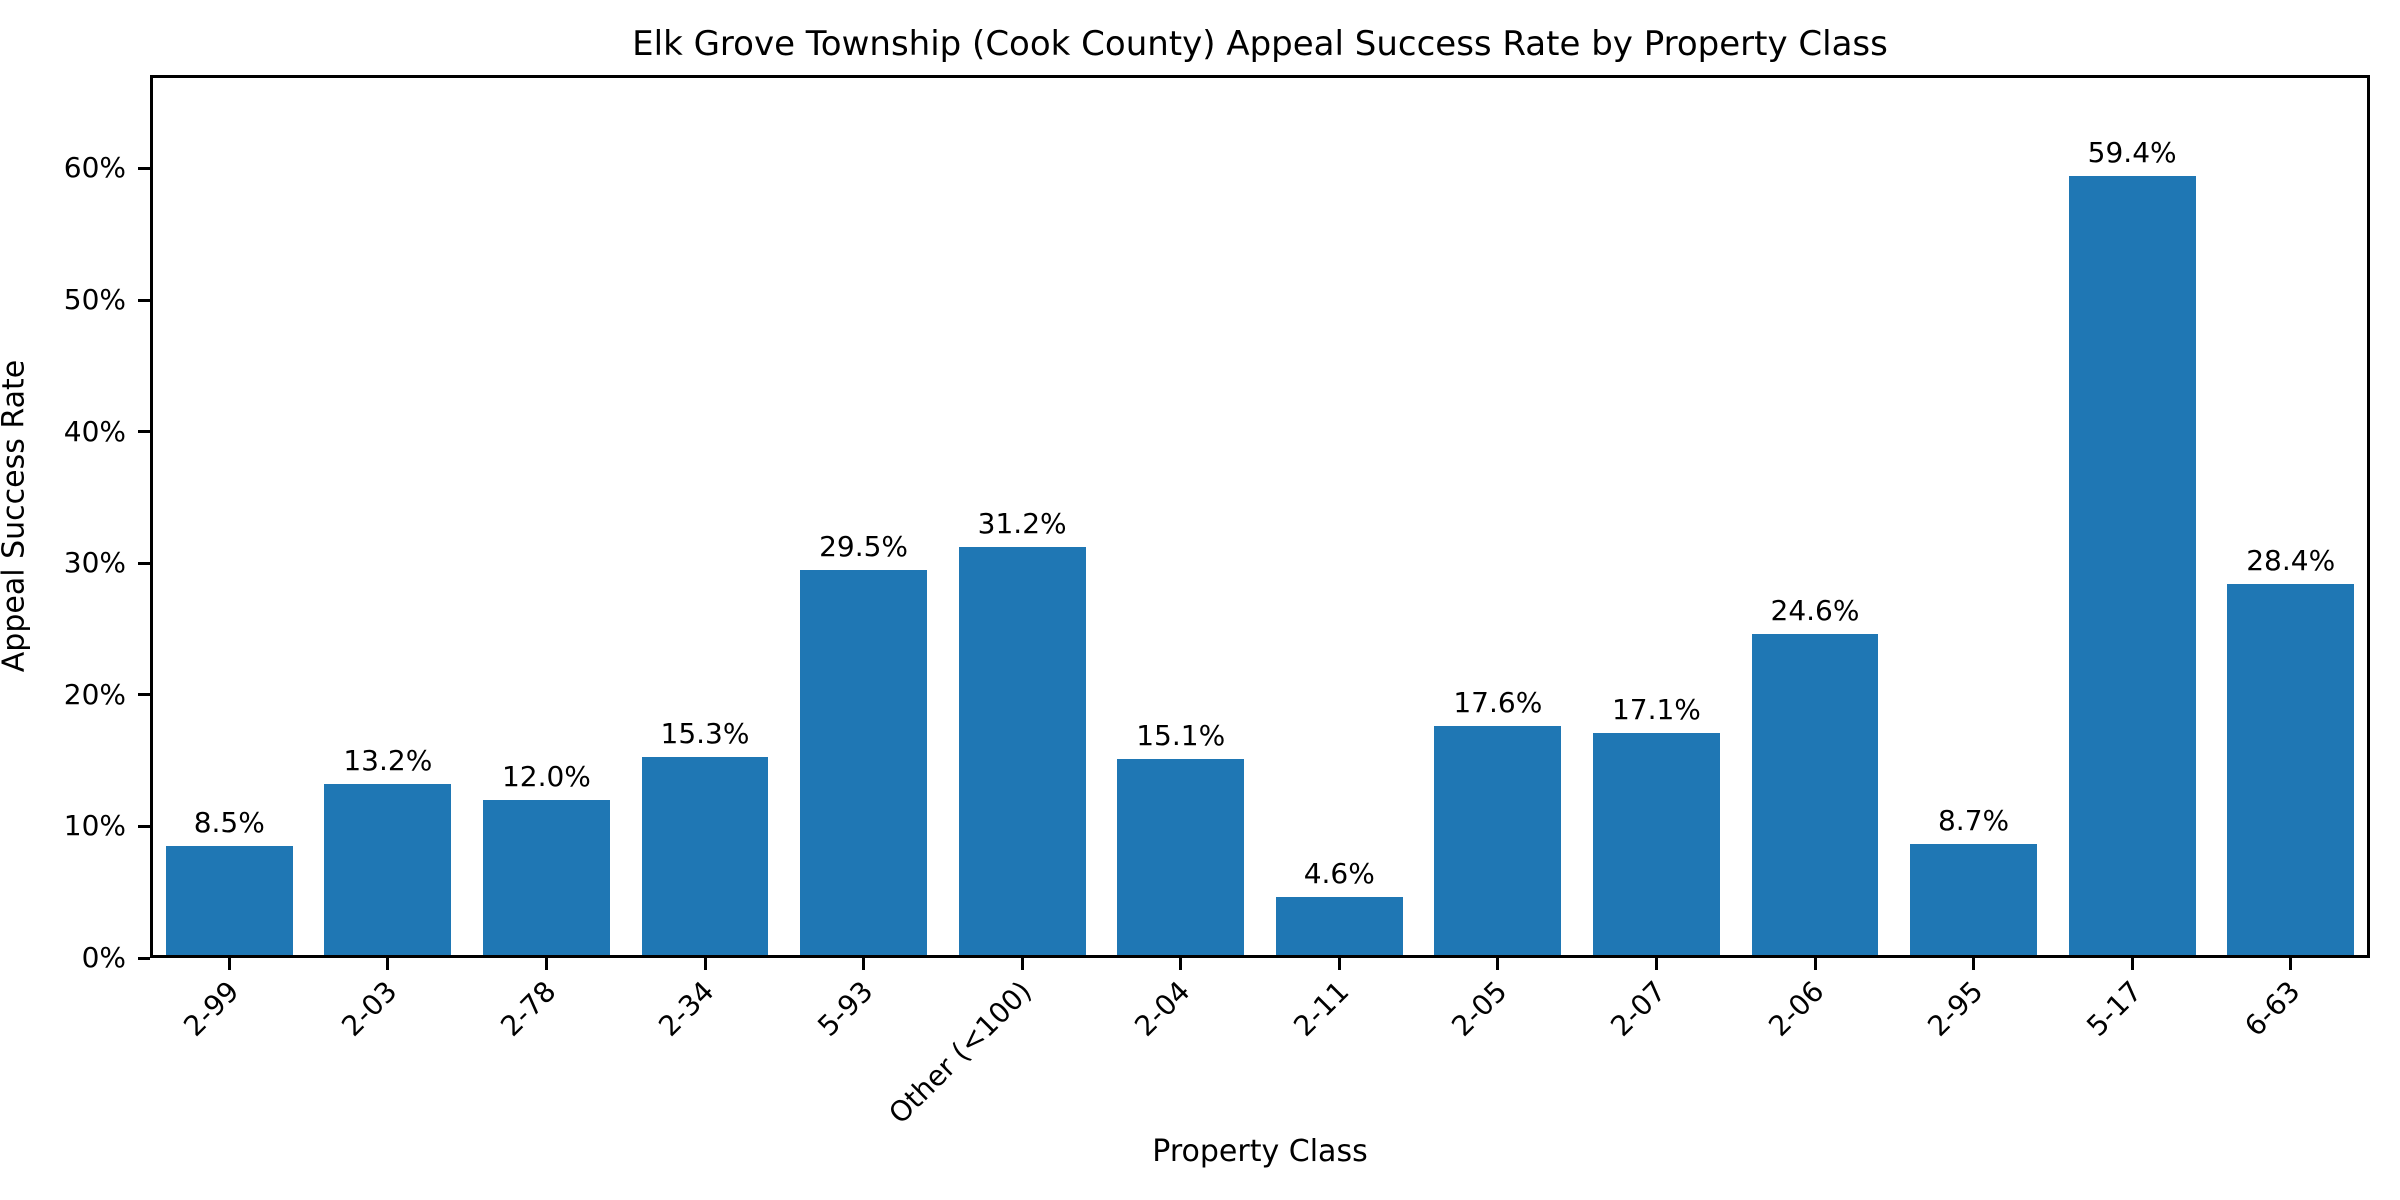 The width and height of the screenshot is (2400, 1200). Describe the element at coordinates (229, 823) in the screenshot. I see `bar-value-label: 8.5%` at that location.